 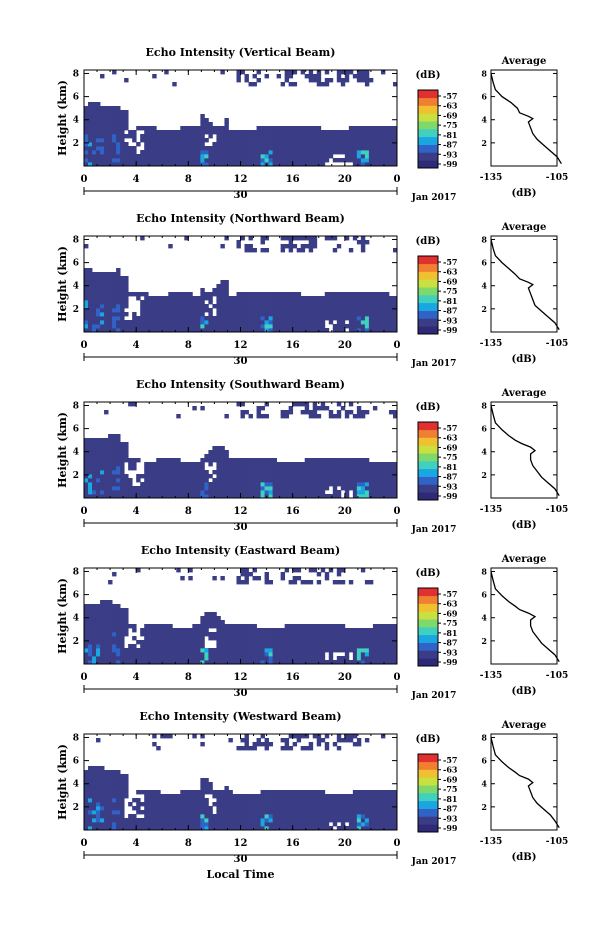 I want to click on x-tick-label: 16, so click(x=293, y=345).